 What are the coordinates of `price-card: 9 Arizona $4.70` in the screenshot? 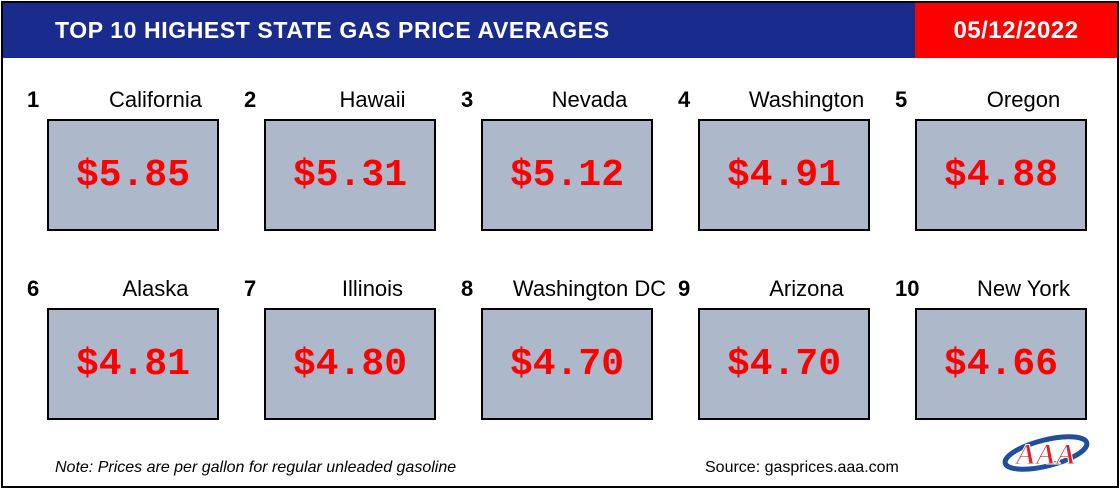 It's located at (786, 356).